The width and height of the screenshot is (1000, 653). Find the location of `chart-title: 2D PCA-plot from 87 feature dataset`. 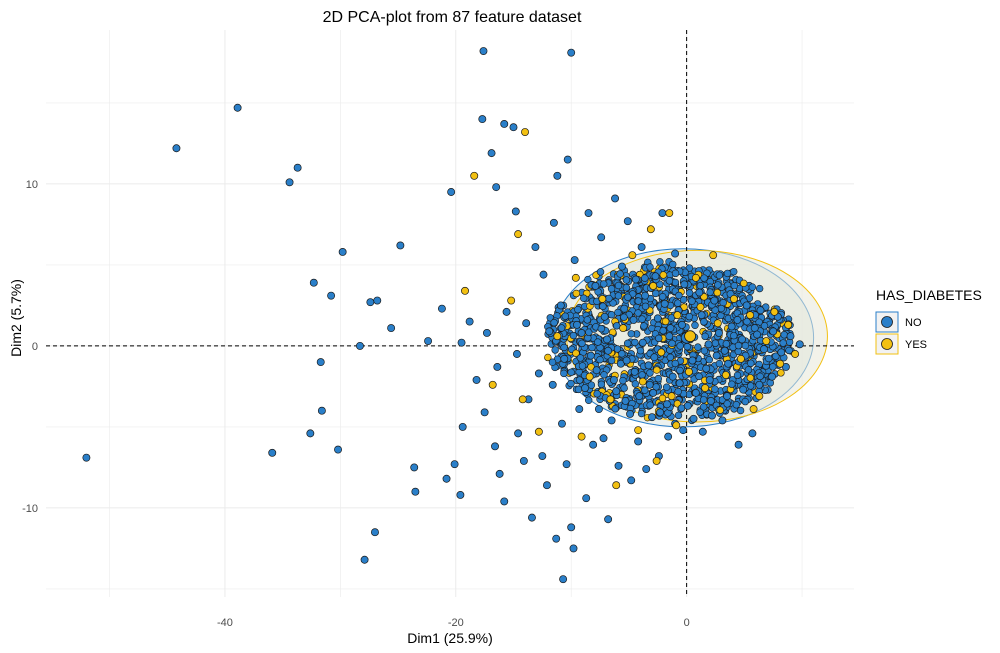

chart-title: 2D PCA-plot from 87 feature dataset is located at coordinates (452, 17).